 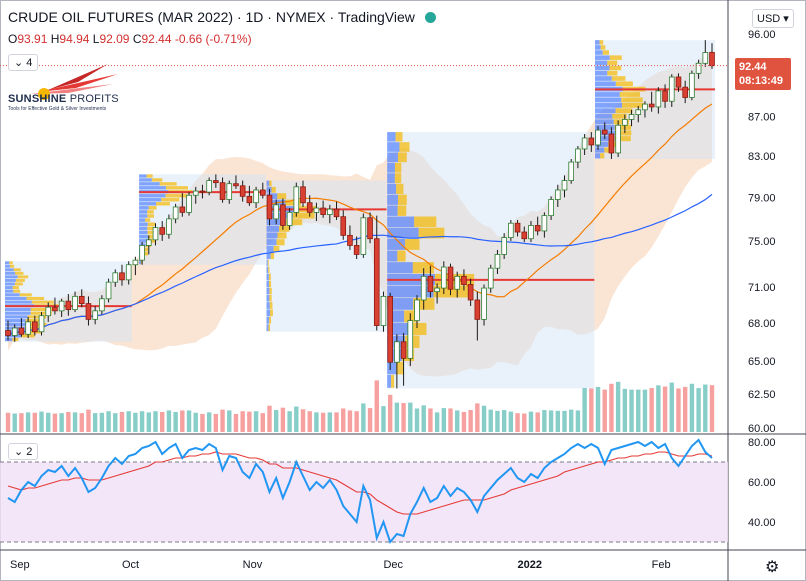 What do you see at coordinates (23, 451) in the screenshot?
I see `rsi-toggle: ⌄ 2` at bounding box center [23, 451].